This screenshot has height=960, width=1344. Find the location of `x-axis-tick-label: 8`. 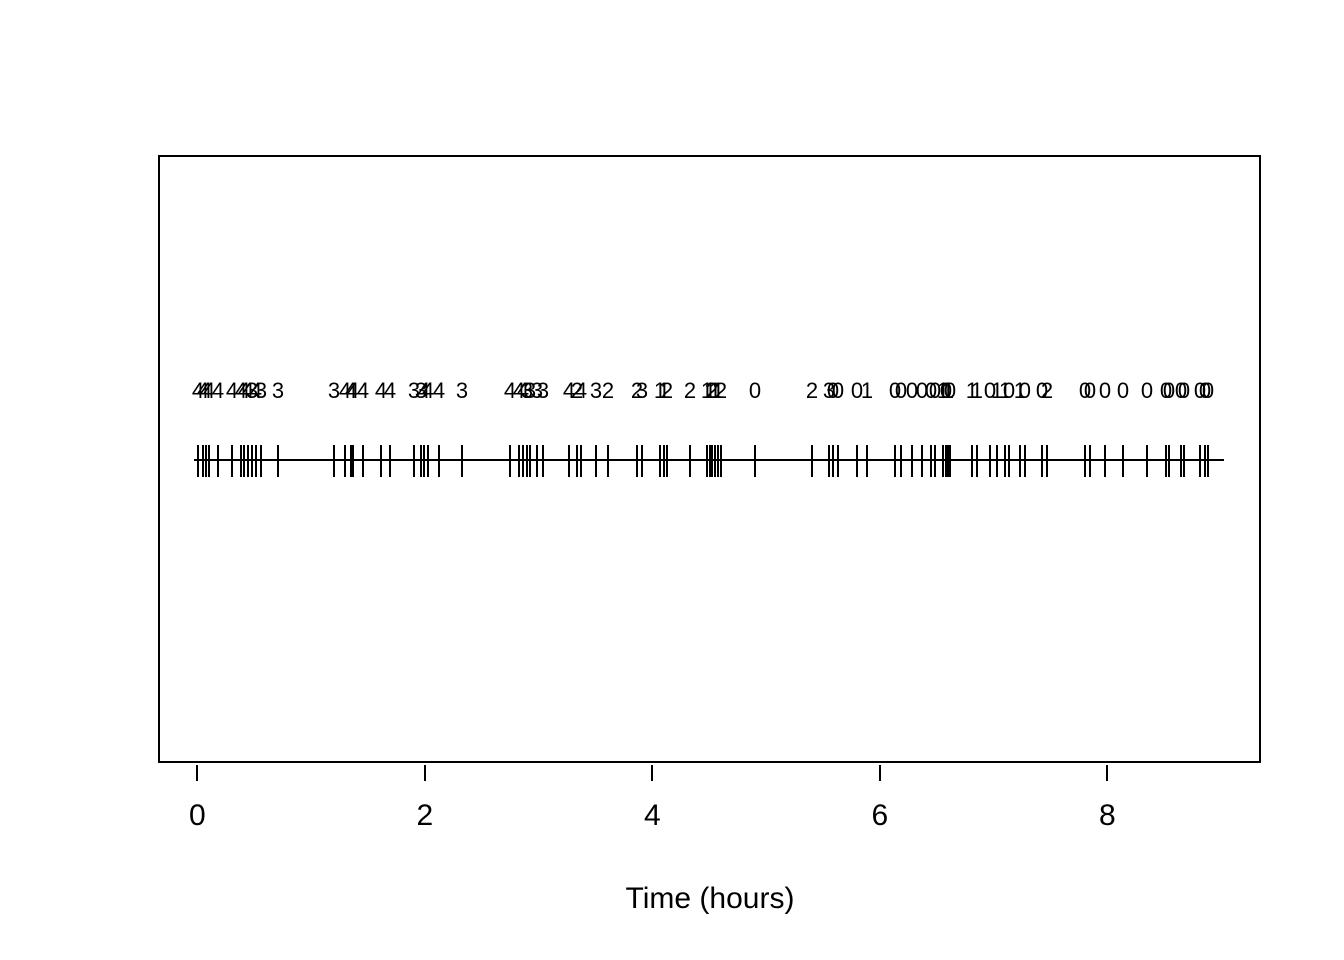

x-axis-tick-label: 8 is located at coordinates (1107, 815).